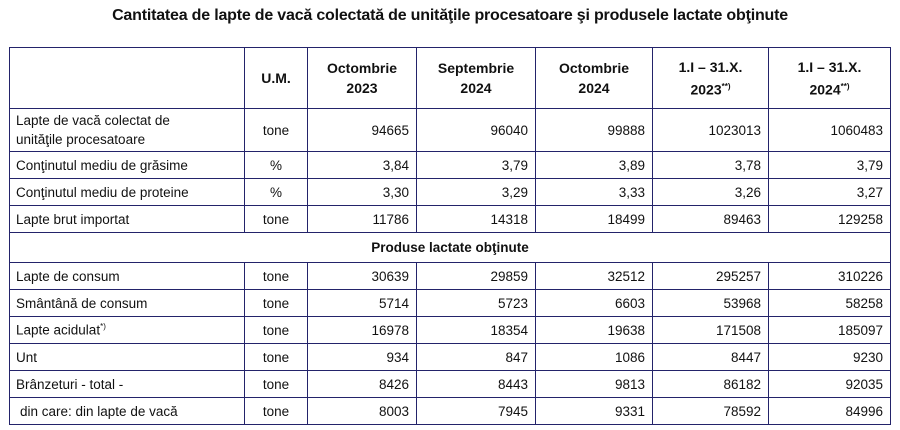 This screenshot has height=430, width=900. Describe the element at coordinates (710, 411) in the screenshot. I see `row-value: 78592` at that location.